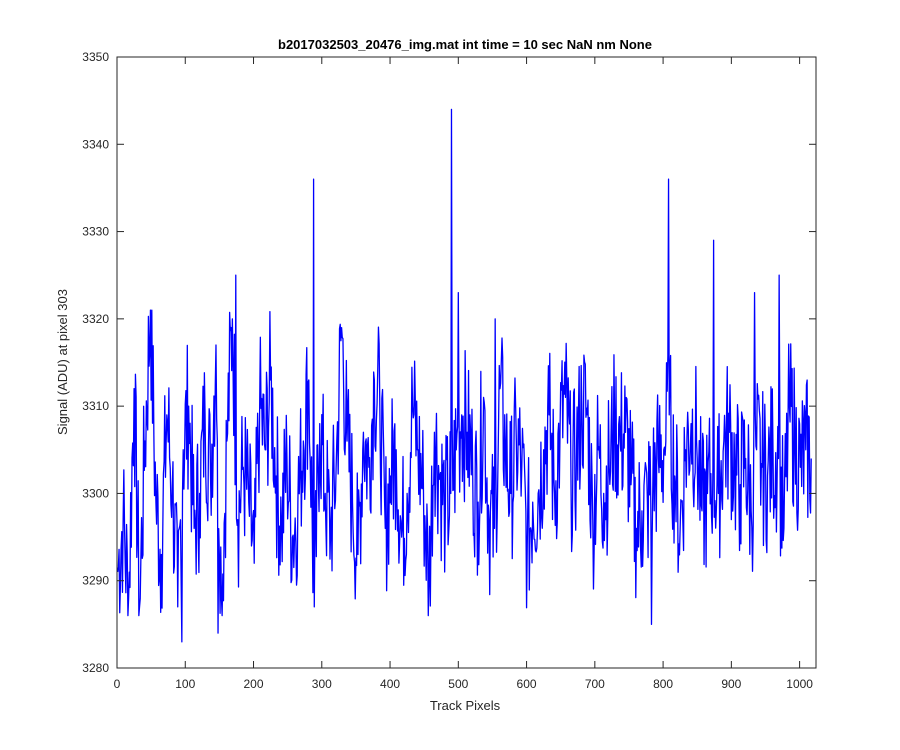 The height and width of the screenshot is (750, 900). What do you see at coordinates (95, 668) in the screenshot?
I see `y-tick-label: 3280` at bounding box center [95, 668].